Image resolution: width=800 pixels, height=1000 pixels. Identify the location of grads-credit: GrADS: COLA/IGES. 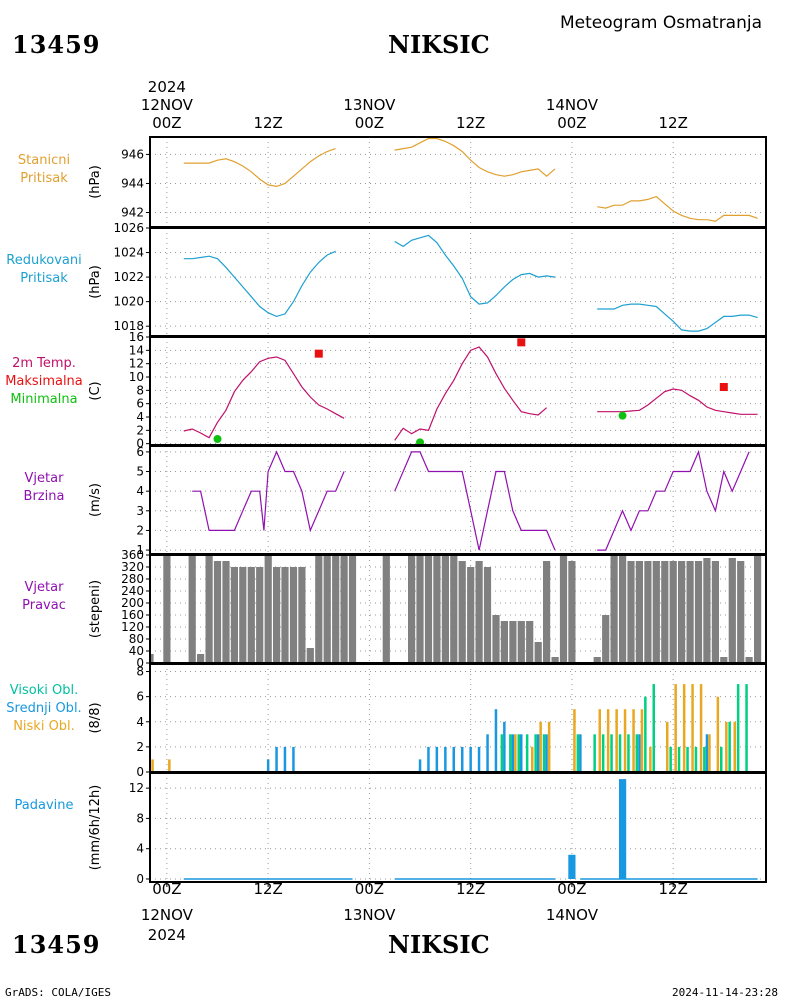
(58, 992).